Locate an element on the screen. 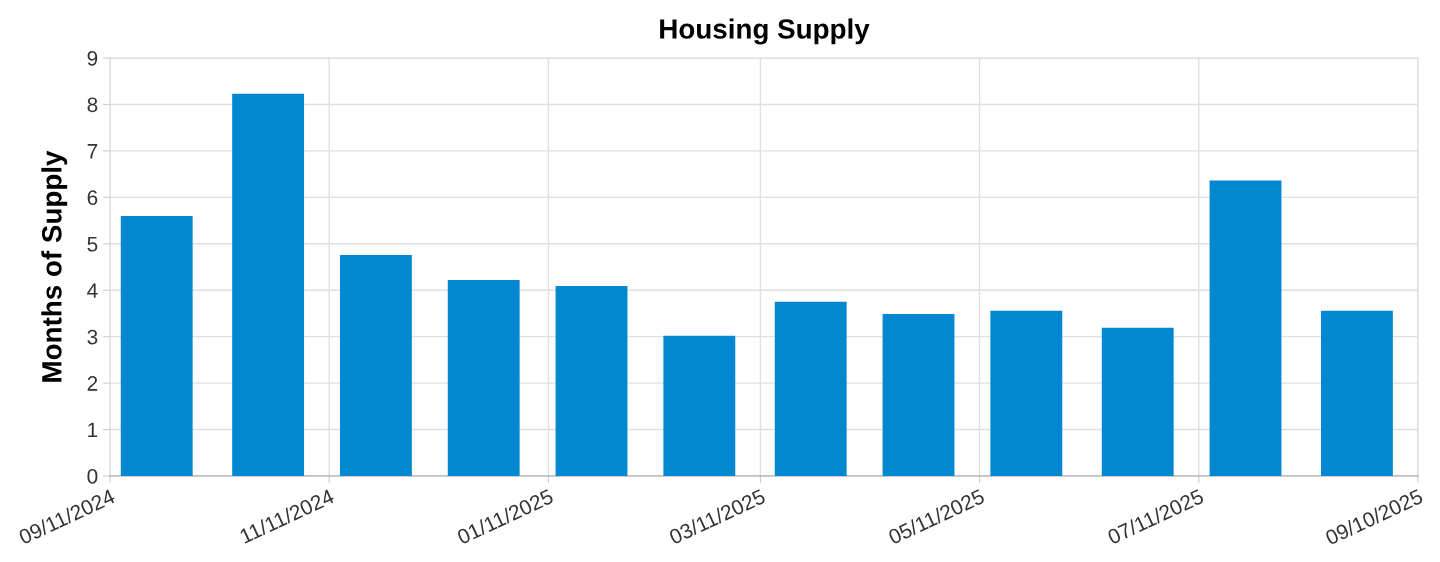  y-axis-title: Months of Supply is located at coordinates (54, 266).